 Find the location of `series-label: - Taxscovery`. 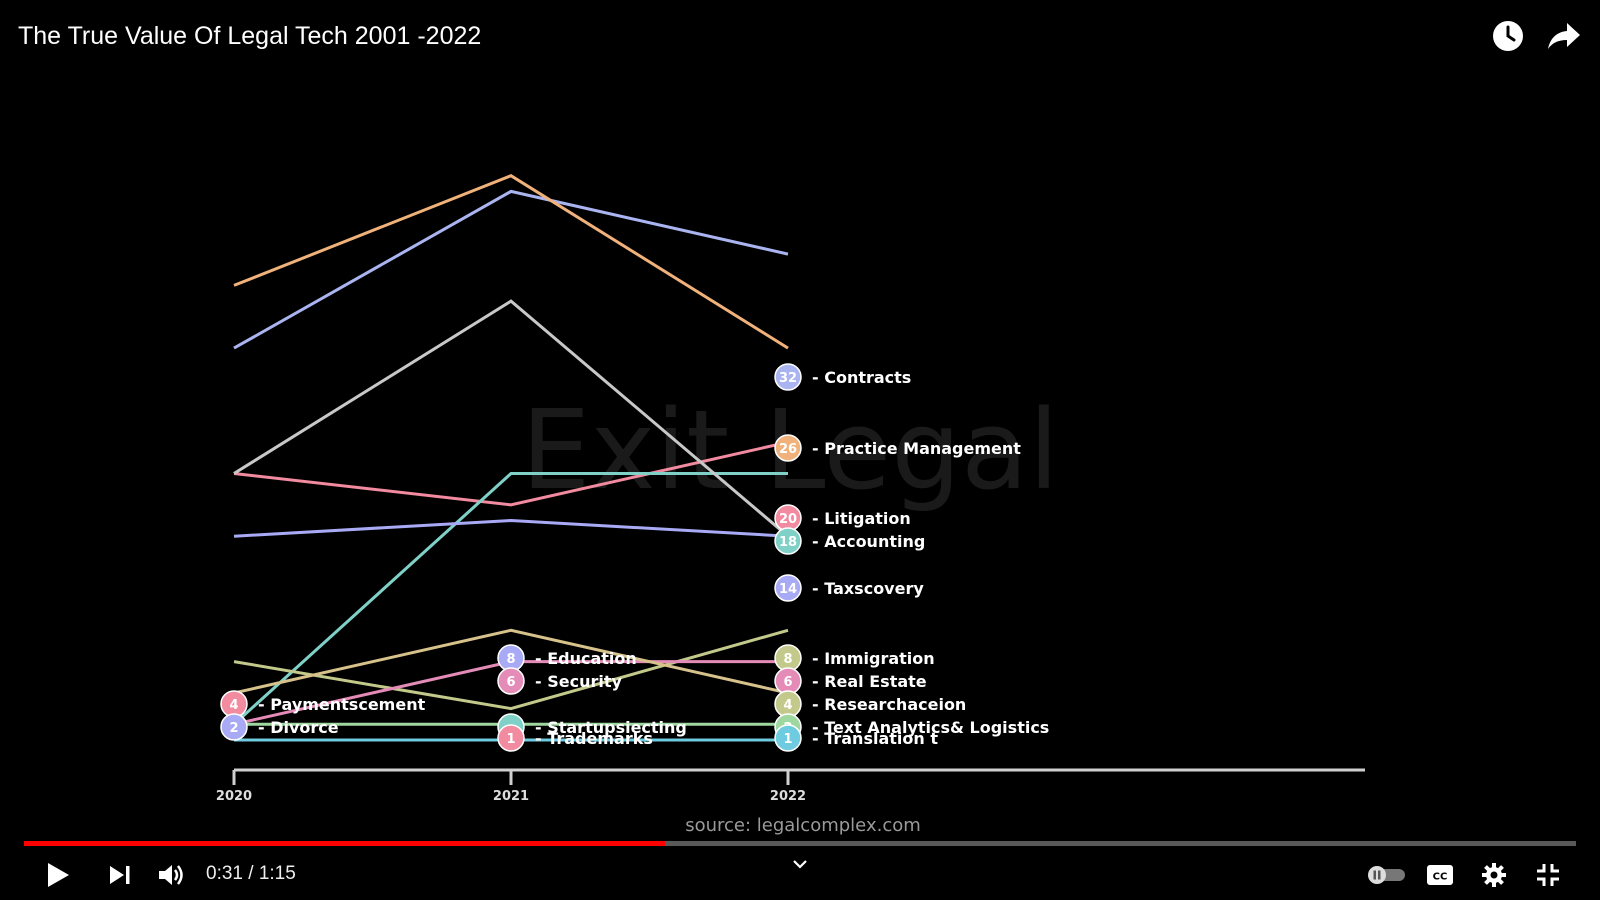

series-label: - Taxscovery is located at coordinates (868, 588).